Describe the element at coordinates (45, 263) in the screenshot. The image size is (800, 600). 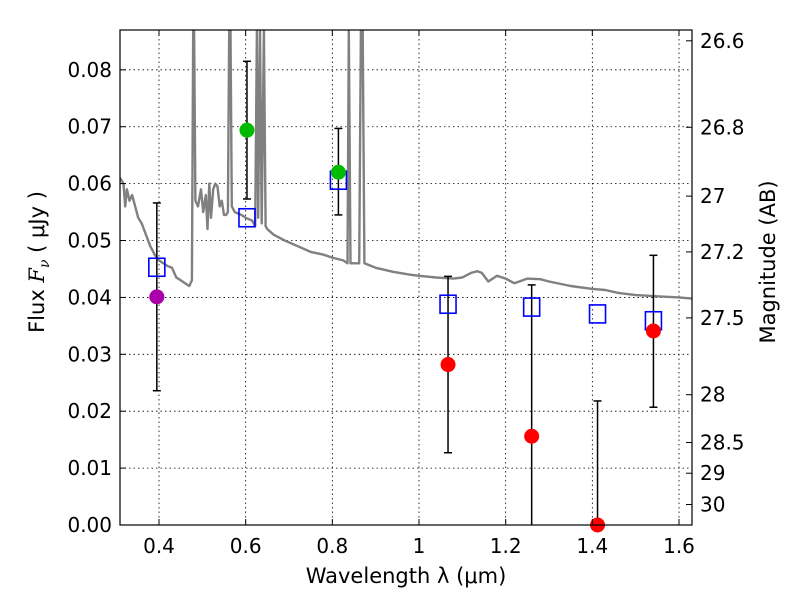
I see `y-axis-title-subscript: ν` at that location.